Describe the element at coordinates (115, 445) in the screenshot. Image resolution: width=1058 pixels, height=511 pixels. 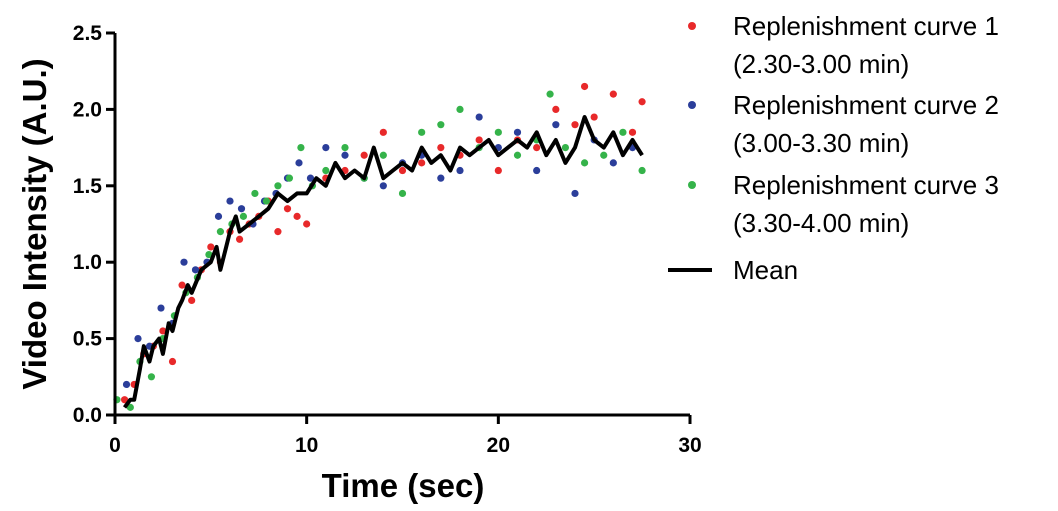
I see `x-tick-label: 0` at that location.